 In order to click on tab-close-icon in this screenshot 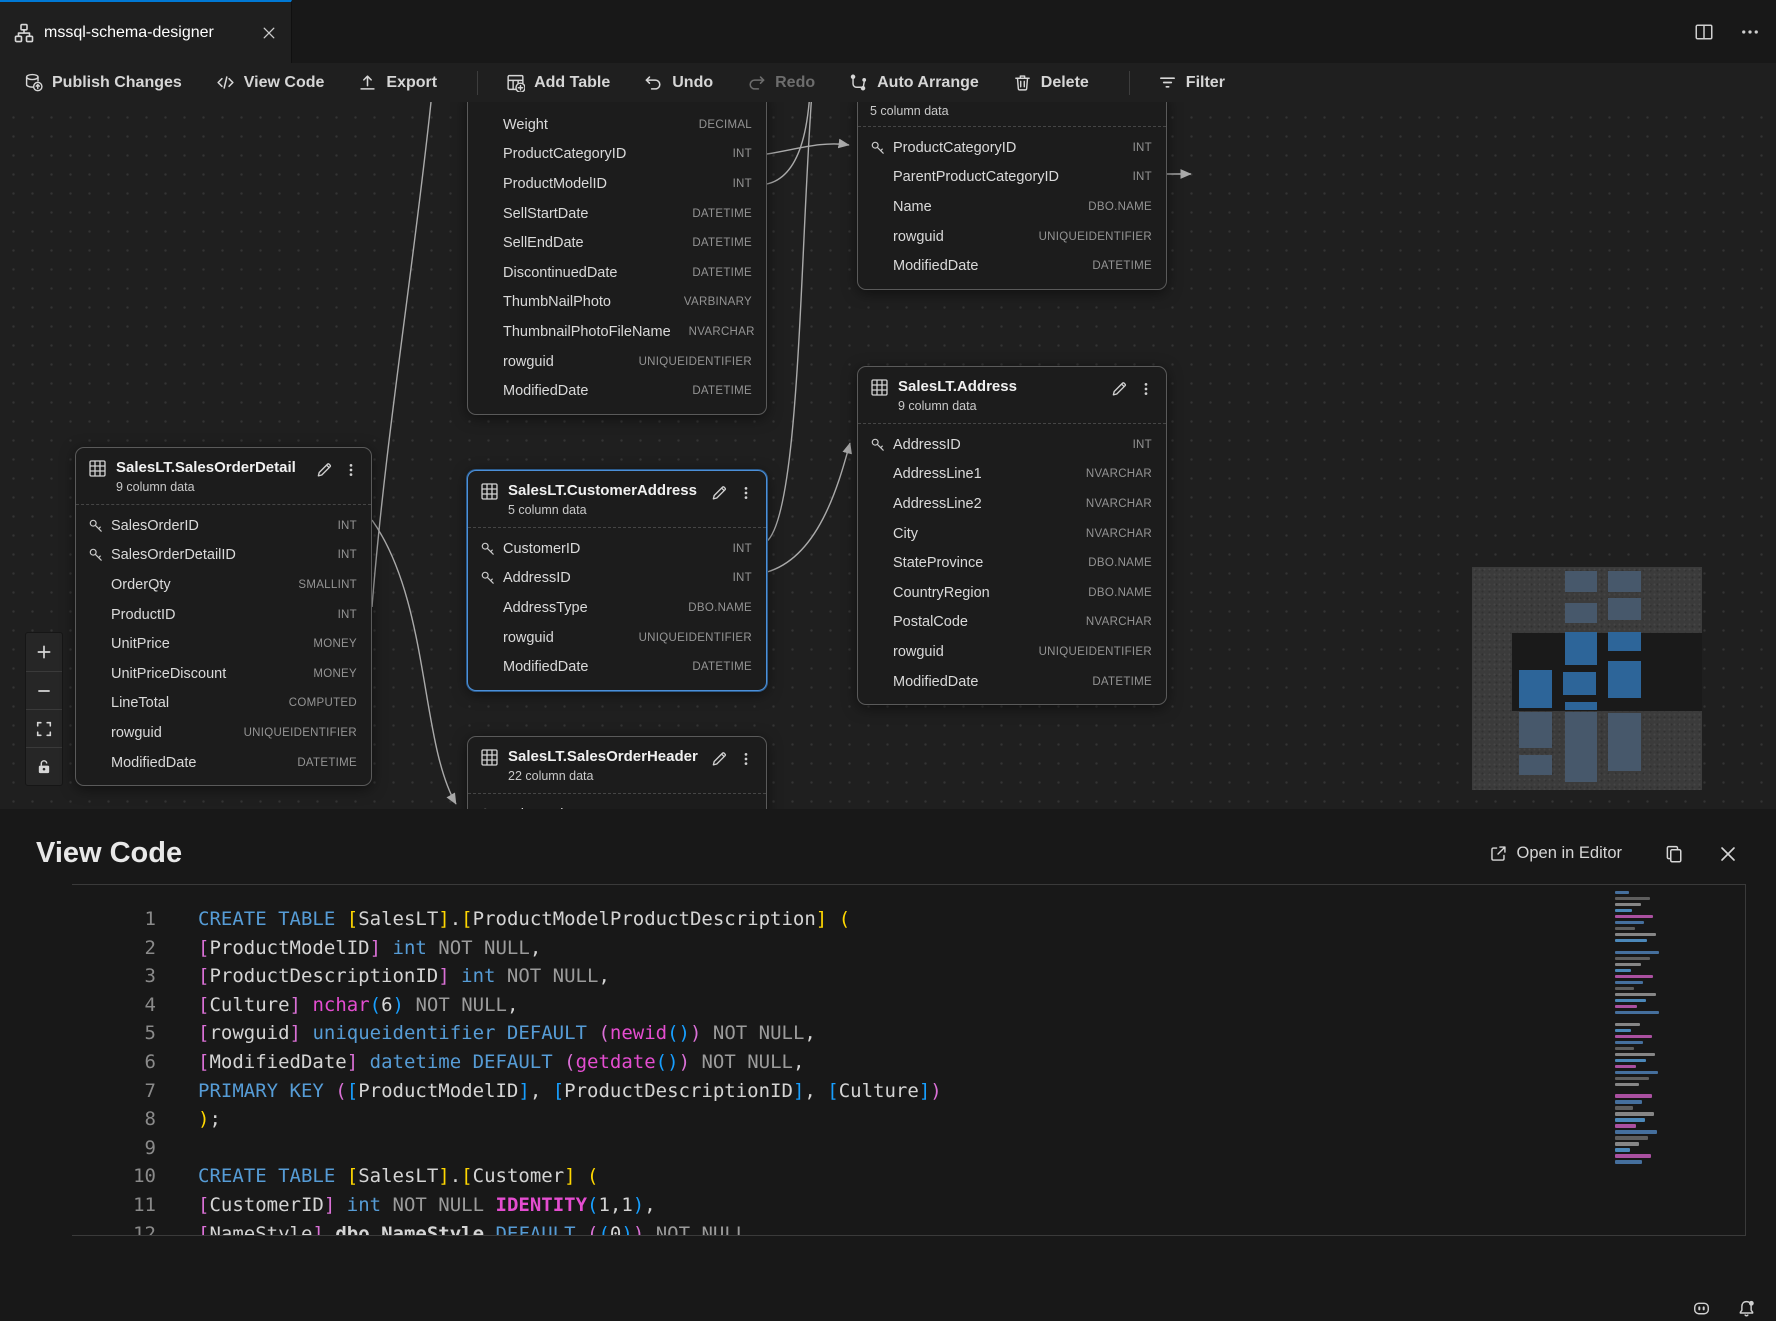, I will do `click(269, 33)`.